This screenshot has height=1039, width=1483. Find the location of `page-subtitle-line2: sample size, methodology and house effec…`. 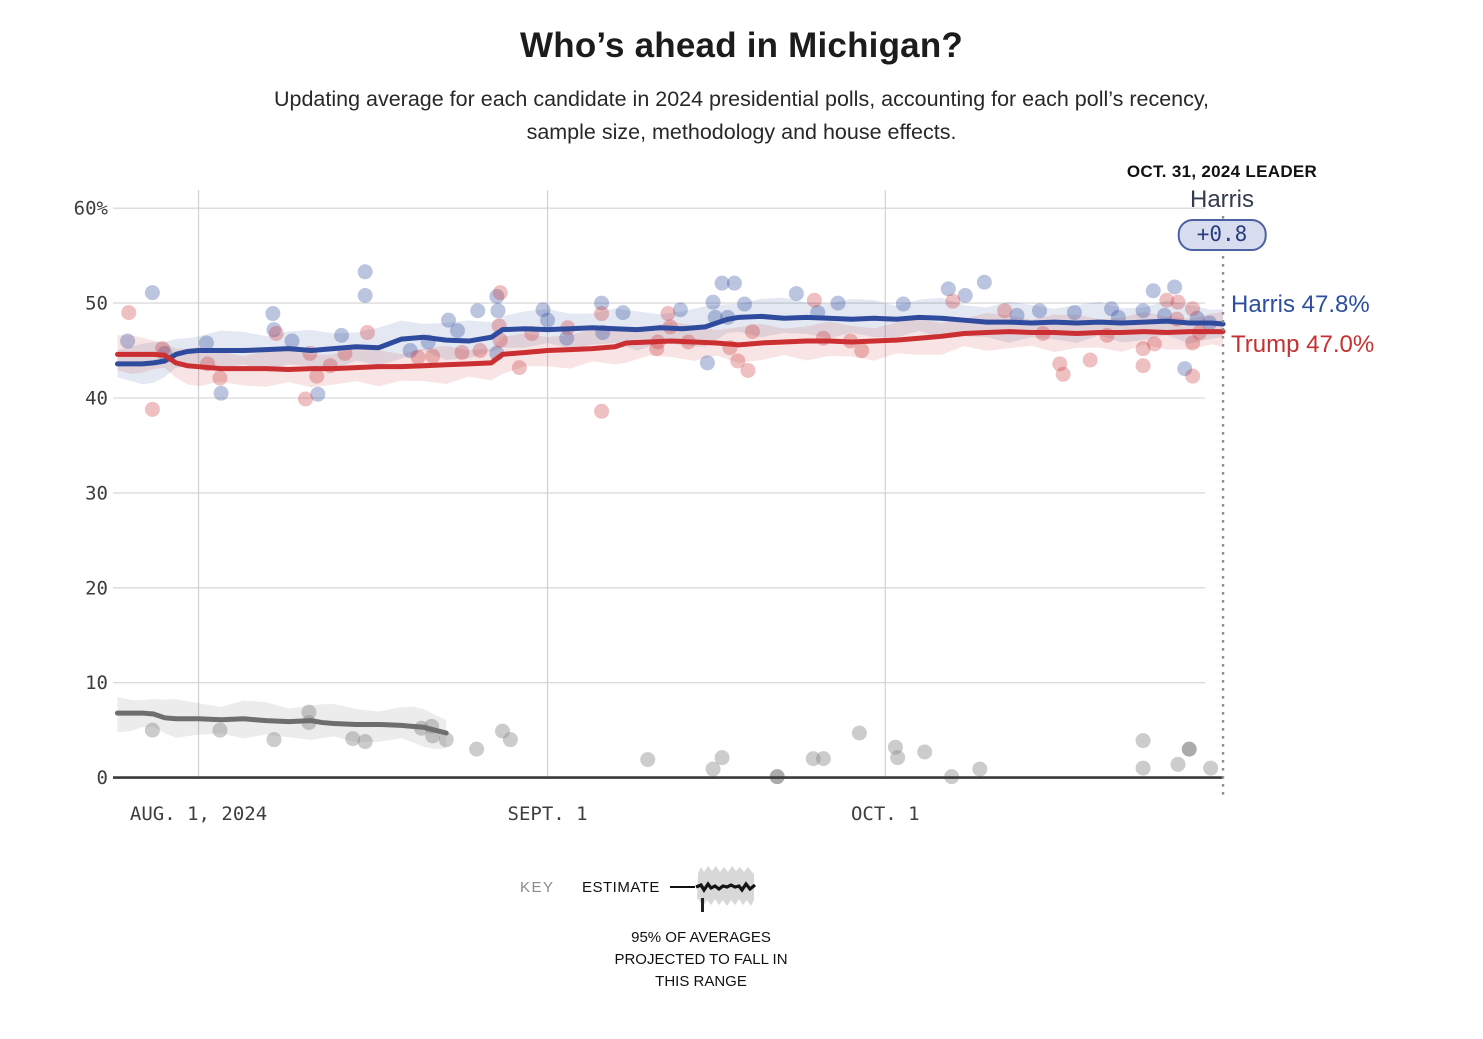

page-subtitle-line2: sample size, methodology and house effec… is located at coordinates (741, 132).